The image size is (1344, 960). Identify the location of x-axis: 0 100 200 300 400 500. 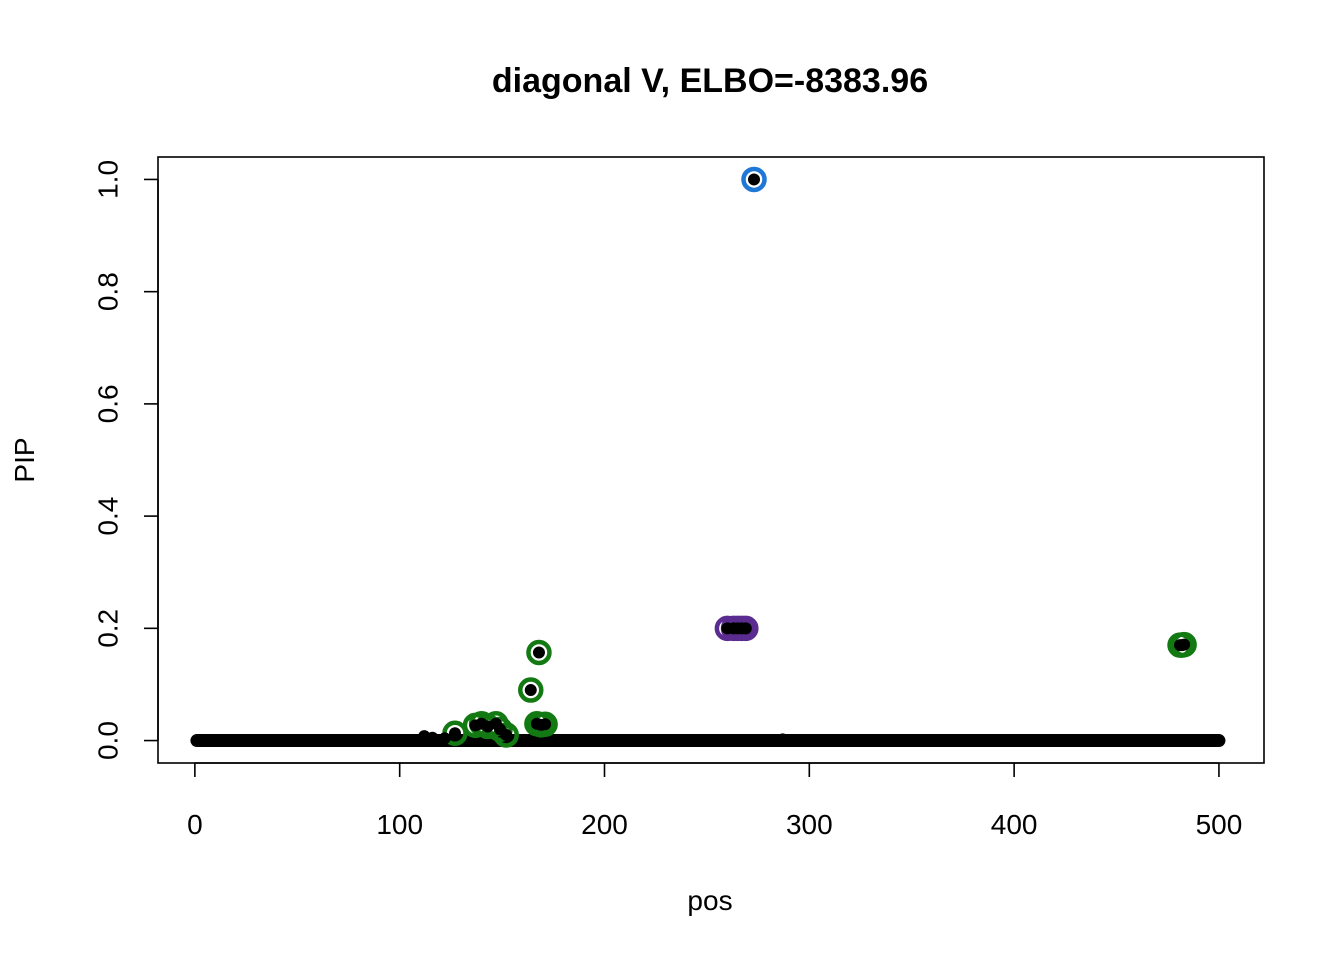
(715, 801).